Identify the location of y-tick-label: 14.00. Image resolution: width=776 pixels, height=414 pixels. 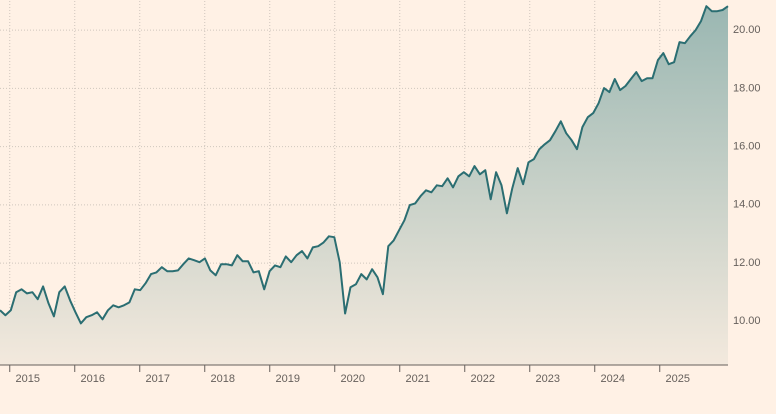
(747, 205).